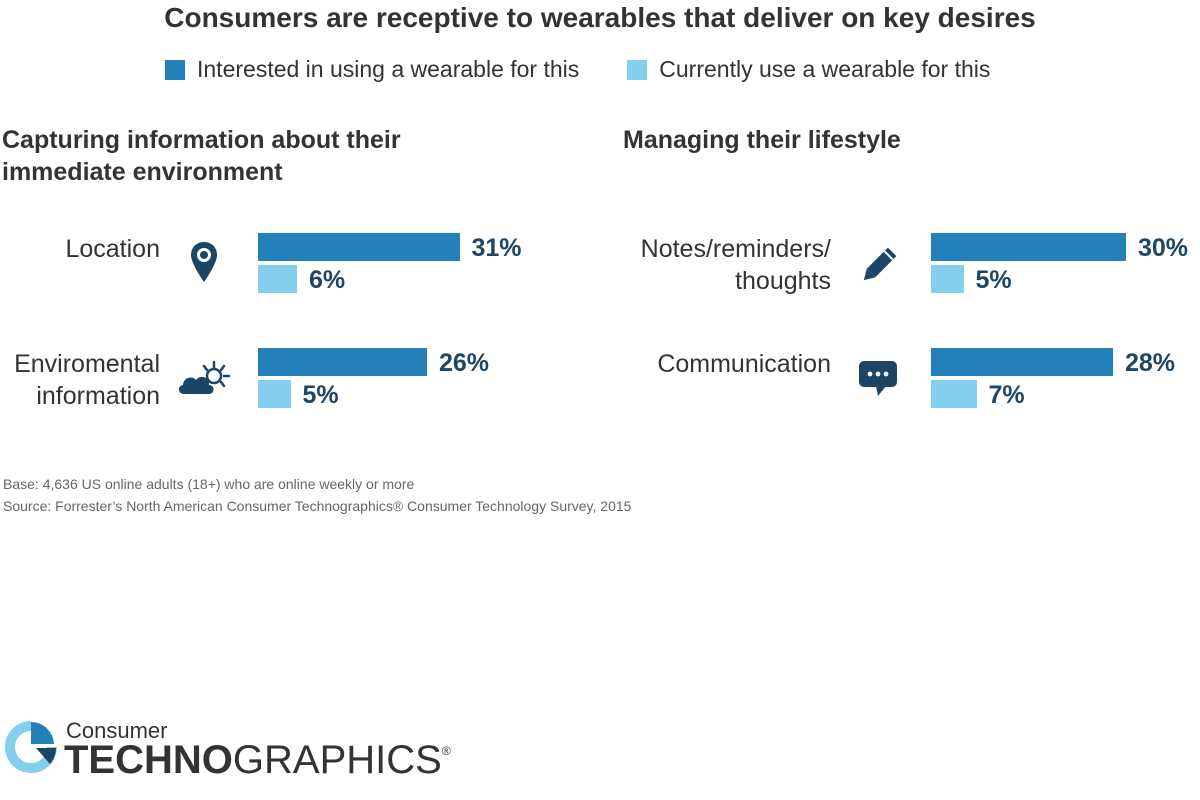  Describe the element at coordinates (320, 395) in the screenshot. I see `value-label-environmental-current: 5%` at that location.